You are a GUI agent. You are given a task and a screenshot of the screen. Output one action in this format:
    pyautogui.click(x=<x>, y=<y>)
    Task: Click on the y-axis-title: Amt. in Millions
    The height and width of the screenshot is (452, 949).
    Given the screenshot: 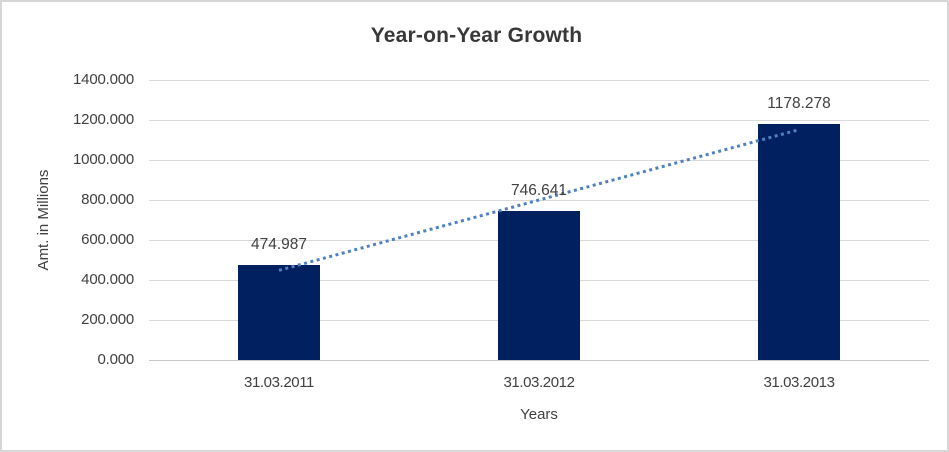 What is the action you would take?
    pyautogui.click(x=43, y=220)
    